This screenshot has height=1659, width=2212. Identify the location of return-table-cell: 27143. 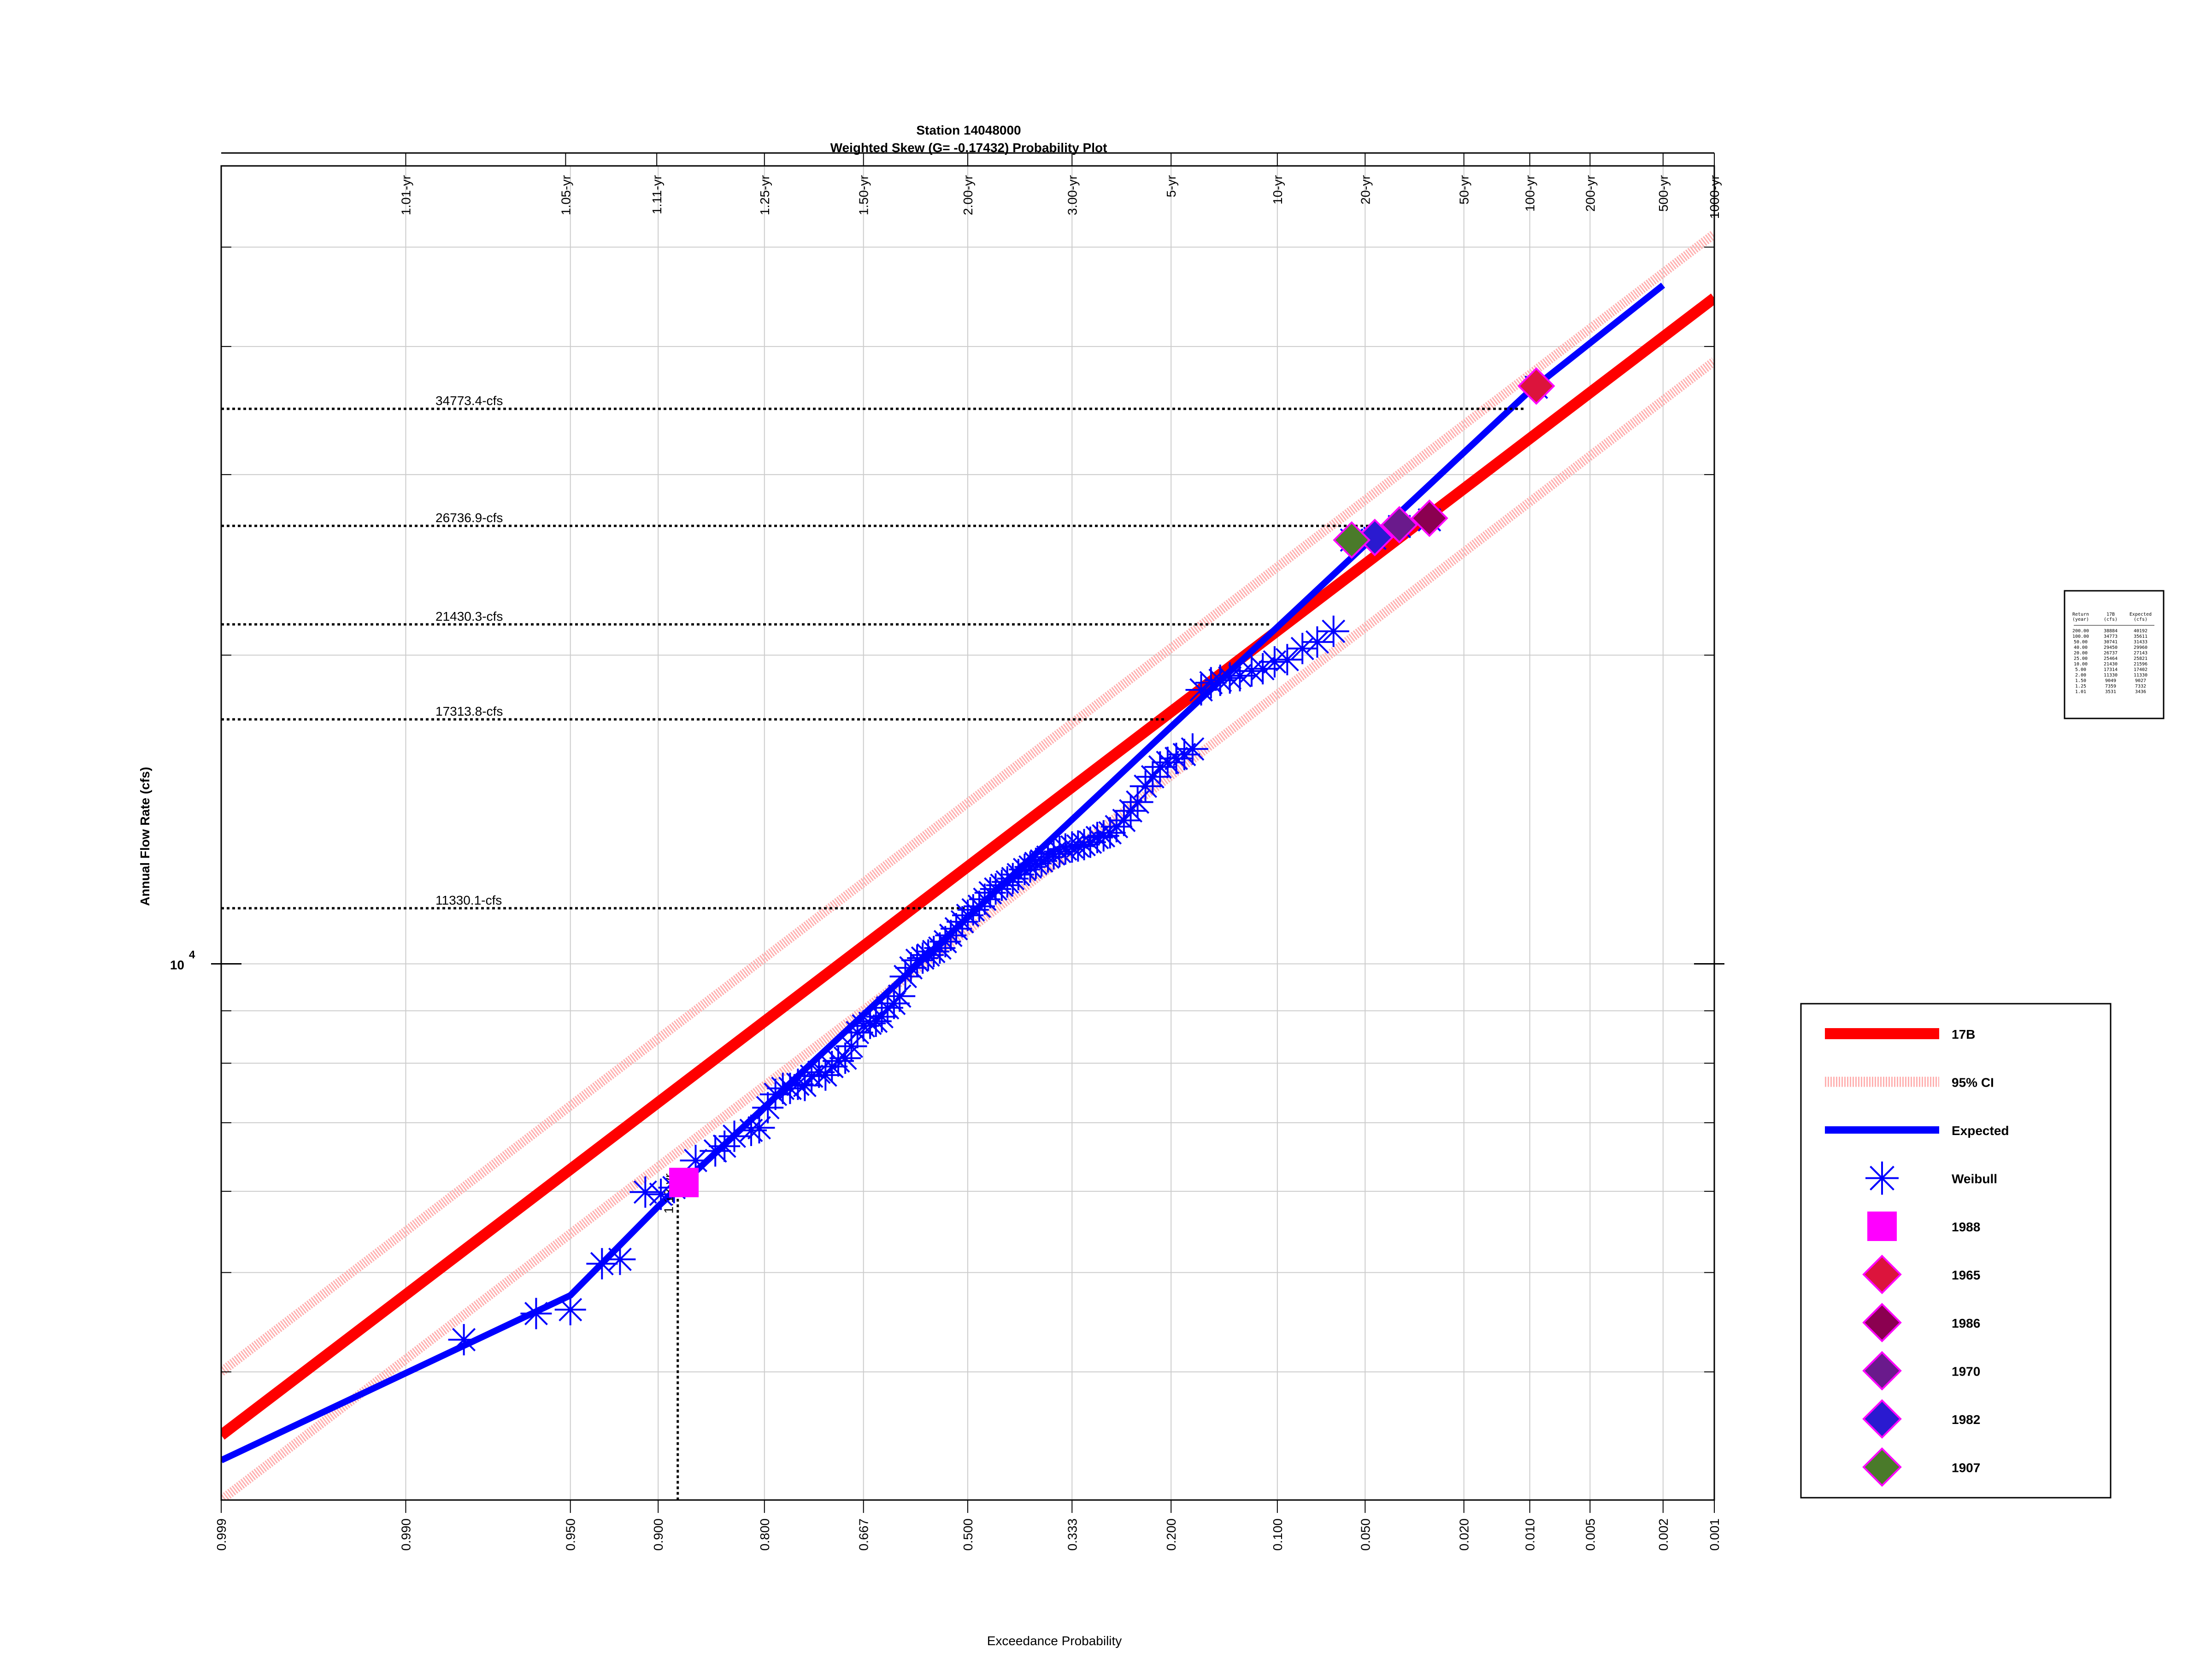
(2140, 653).